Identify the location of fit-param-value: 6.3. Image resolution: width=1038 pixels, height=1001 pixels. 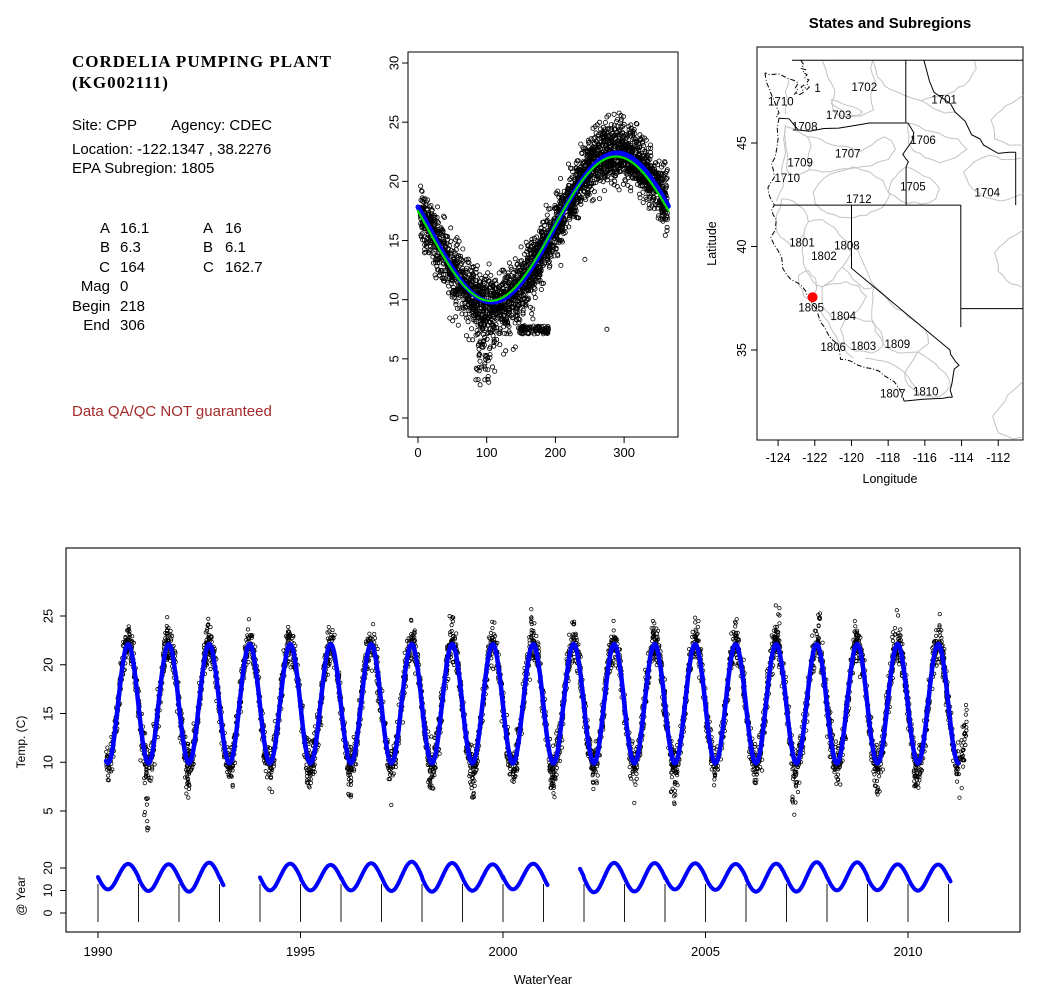
(130, 248).